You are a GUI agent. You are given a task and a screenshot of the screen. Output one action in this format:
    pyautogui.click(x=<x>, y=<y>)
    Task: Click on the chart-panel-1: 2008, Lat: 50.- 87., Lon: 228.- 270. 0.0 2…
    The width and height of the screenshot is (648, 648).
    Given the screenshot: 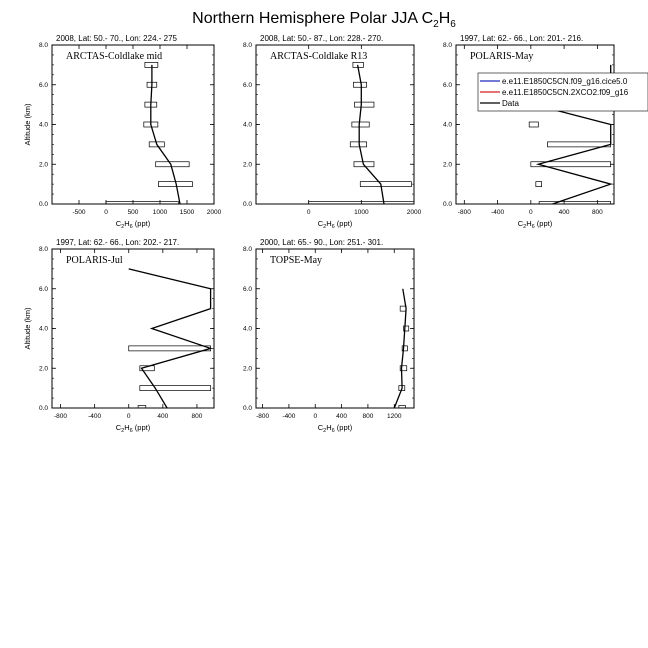 What is the action you would take?
    pyautogui.click(x=332, y=132)
    